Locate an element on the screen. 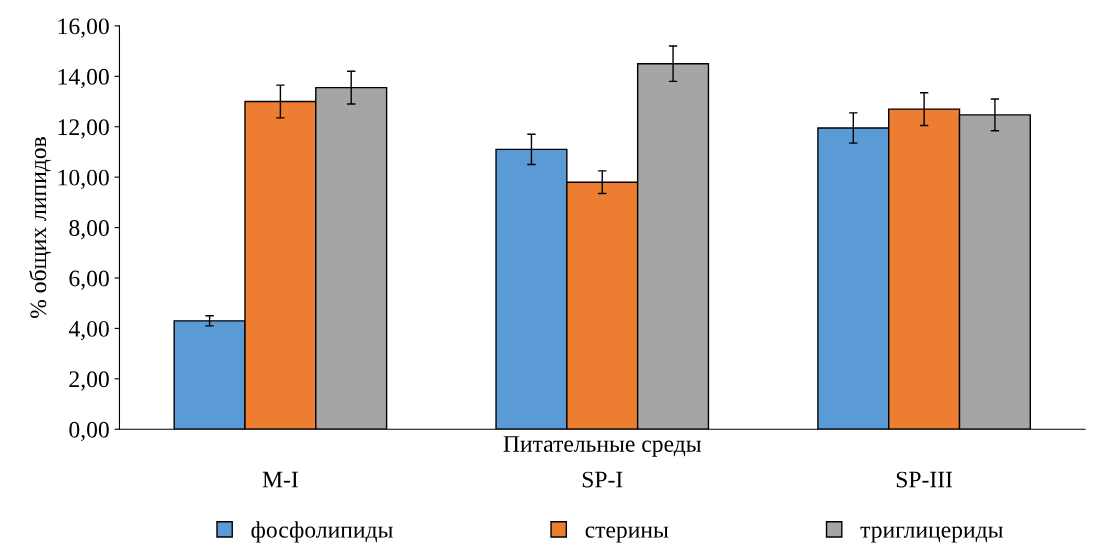  legend-label: фосфолипиды is located at coordinates (322, 532).